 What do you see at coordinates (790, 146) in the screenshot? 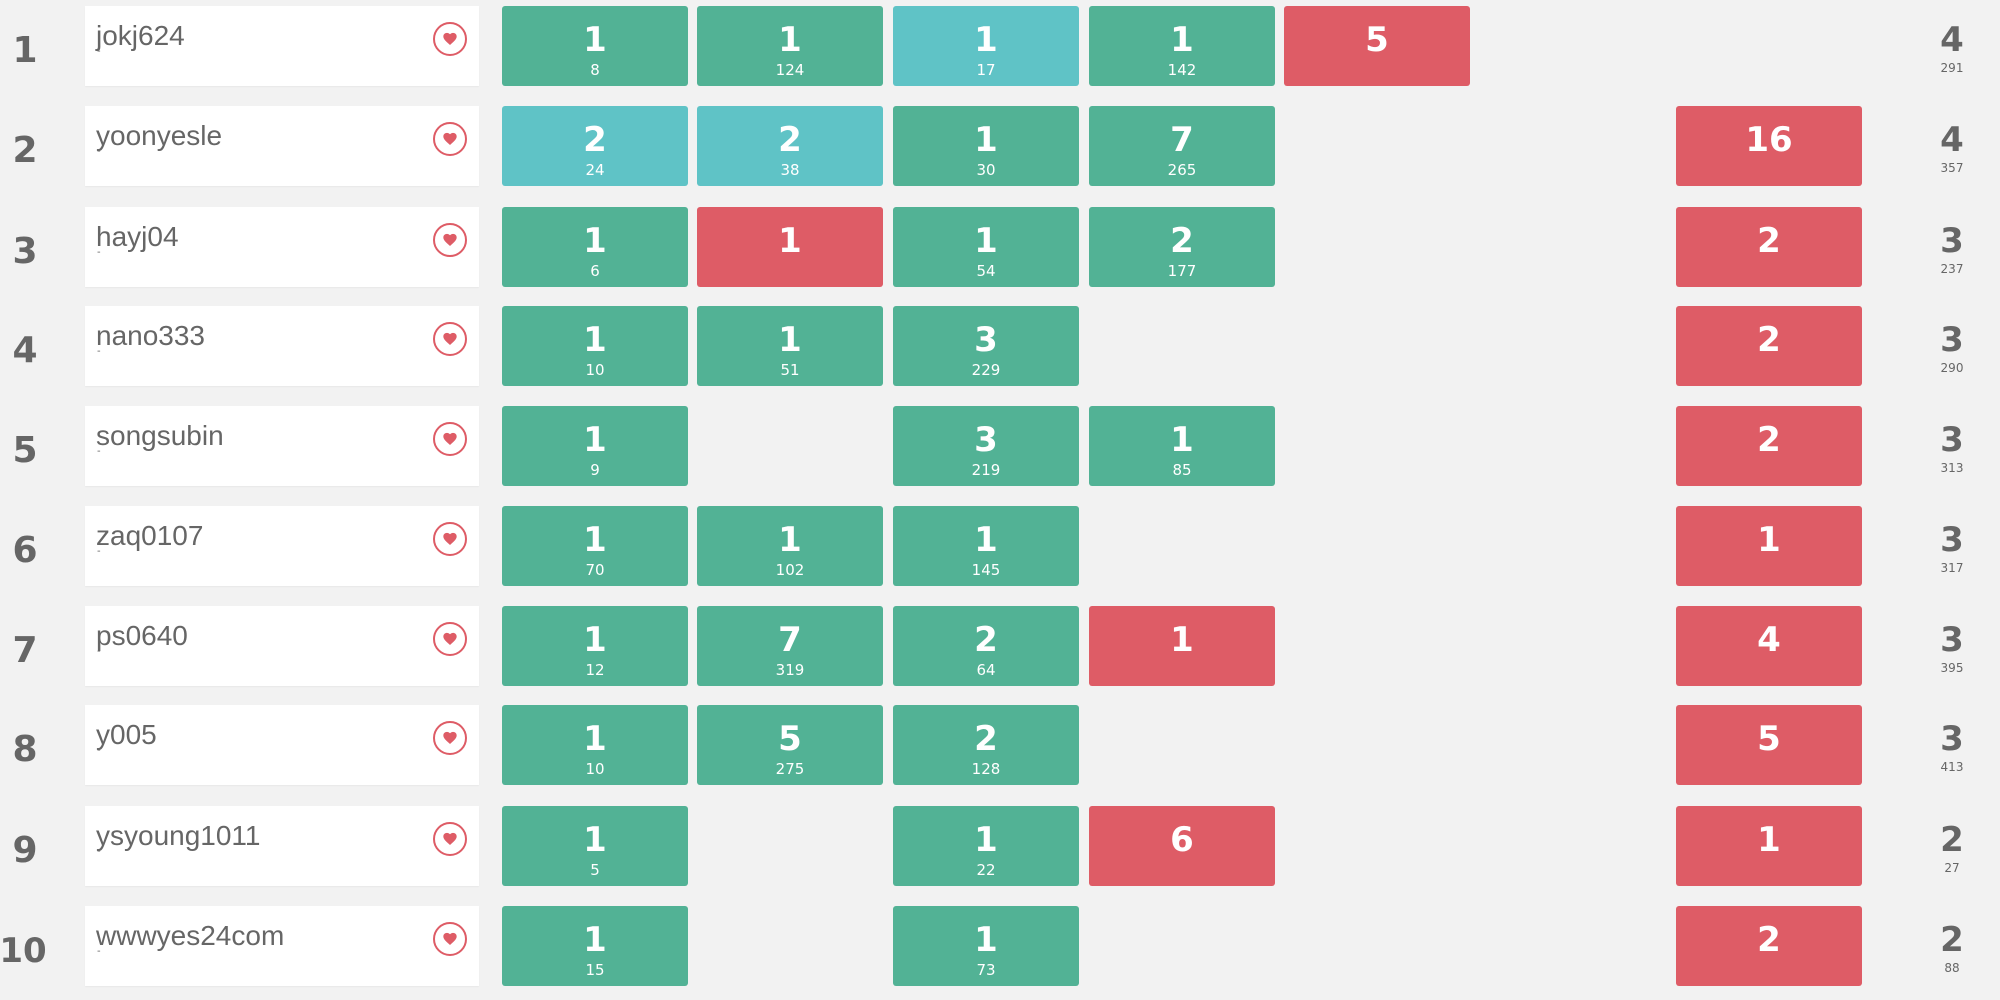
I see `problem-cell-first: 2 38` at bounding box center [790, 146].